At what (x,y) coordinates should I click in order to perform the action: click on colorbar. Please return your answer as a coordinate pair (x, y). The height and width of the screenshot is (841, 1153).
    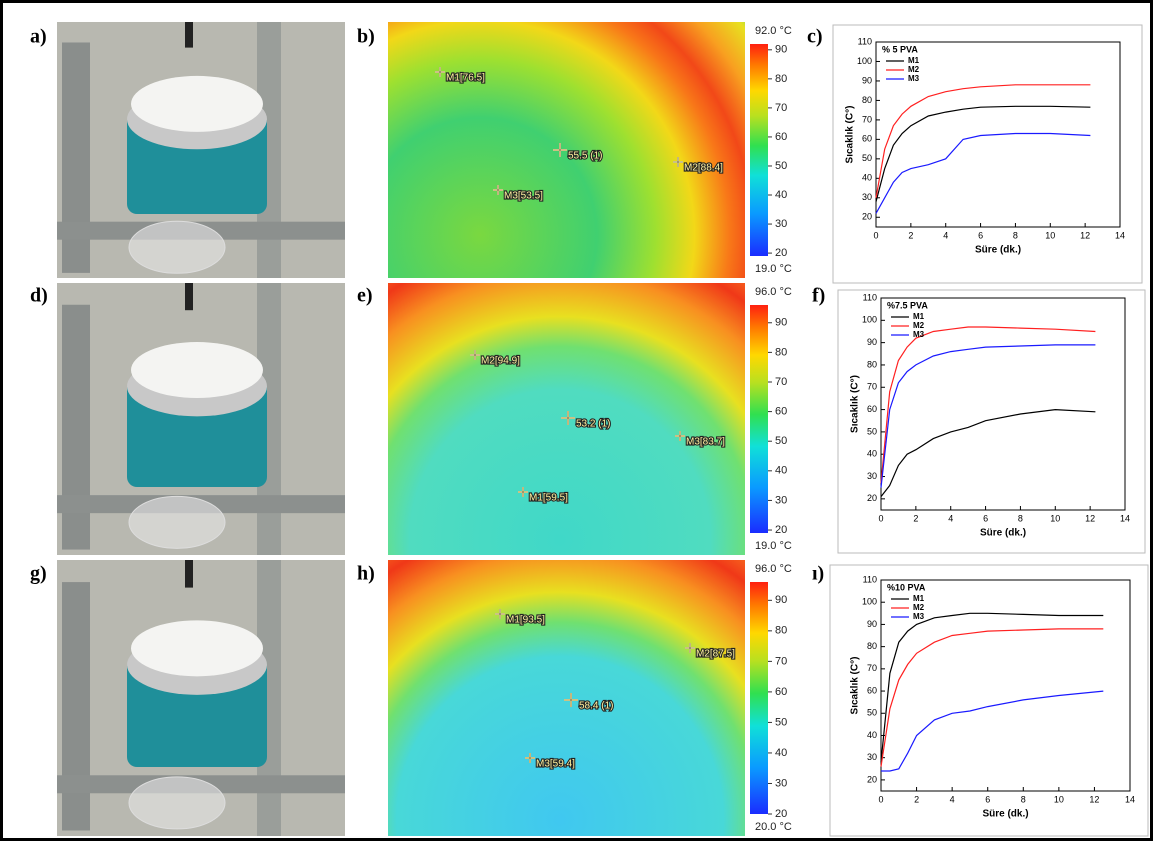
    Looking at the image, I should click on (759, 150).